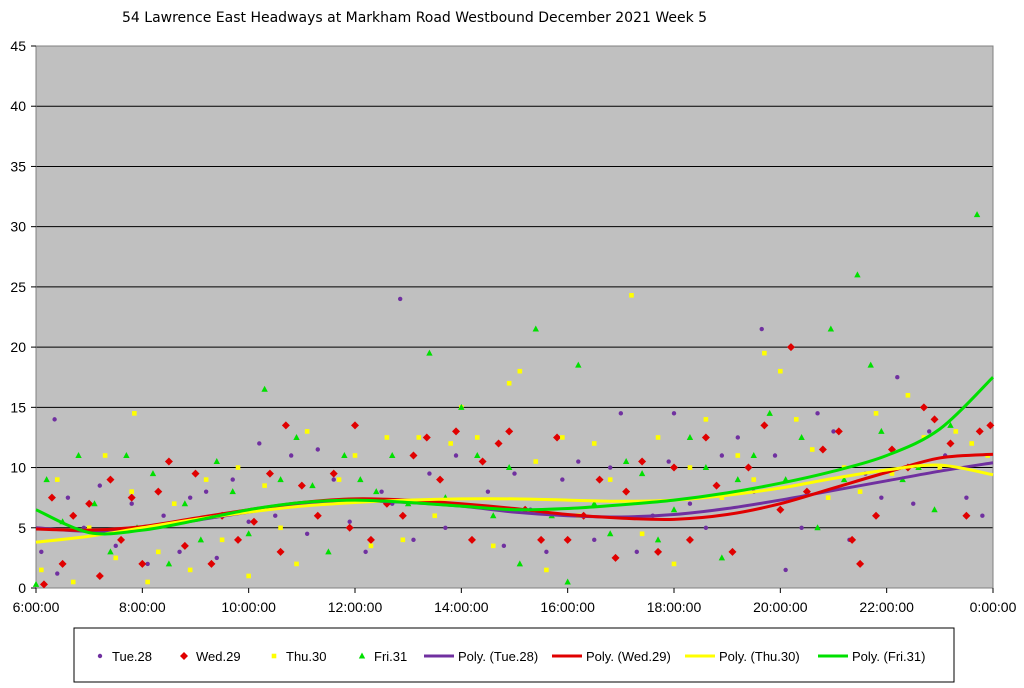 This screenshot has width=1024, height=688. Describe the element at coordinates (886, 607) in the screenshot. I see `x-tick-label: 22:00:00` at that location.